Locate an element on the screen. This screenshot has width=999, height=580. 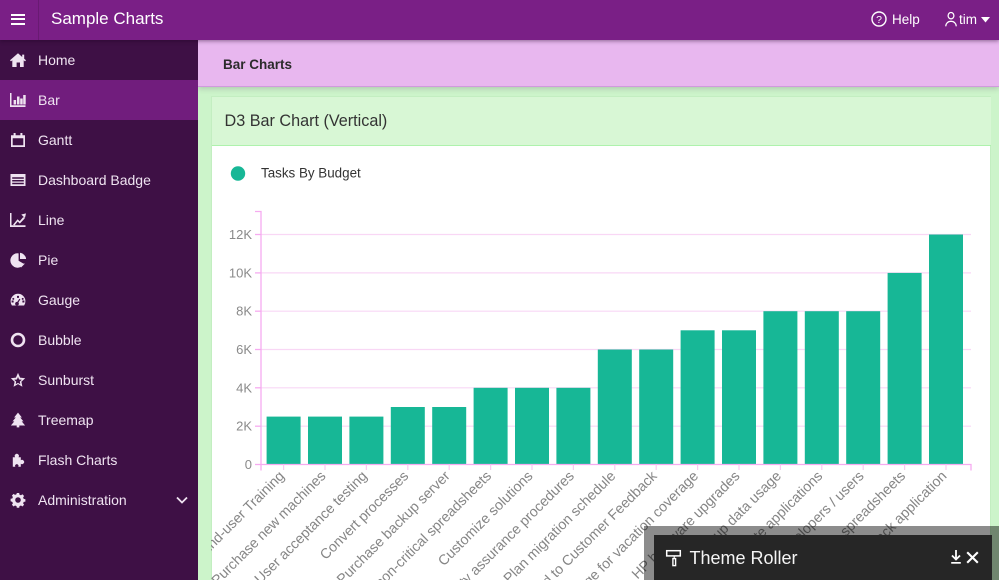
svg-text: 0 is located at coordinates (248, 464).